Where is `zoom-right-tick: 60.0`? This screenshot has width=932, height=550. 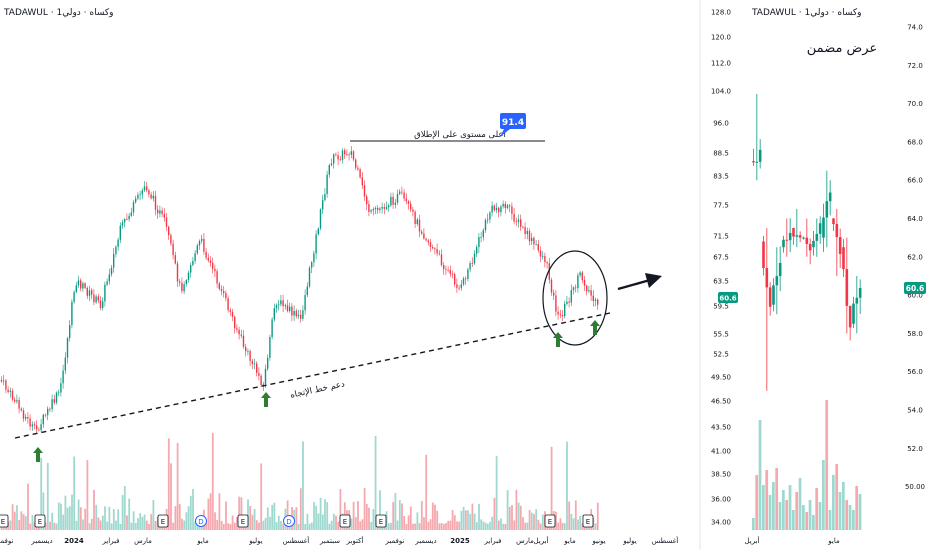
zoom-right-tick: 60.0 is located at coordinates (915, 296).